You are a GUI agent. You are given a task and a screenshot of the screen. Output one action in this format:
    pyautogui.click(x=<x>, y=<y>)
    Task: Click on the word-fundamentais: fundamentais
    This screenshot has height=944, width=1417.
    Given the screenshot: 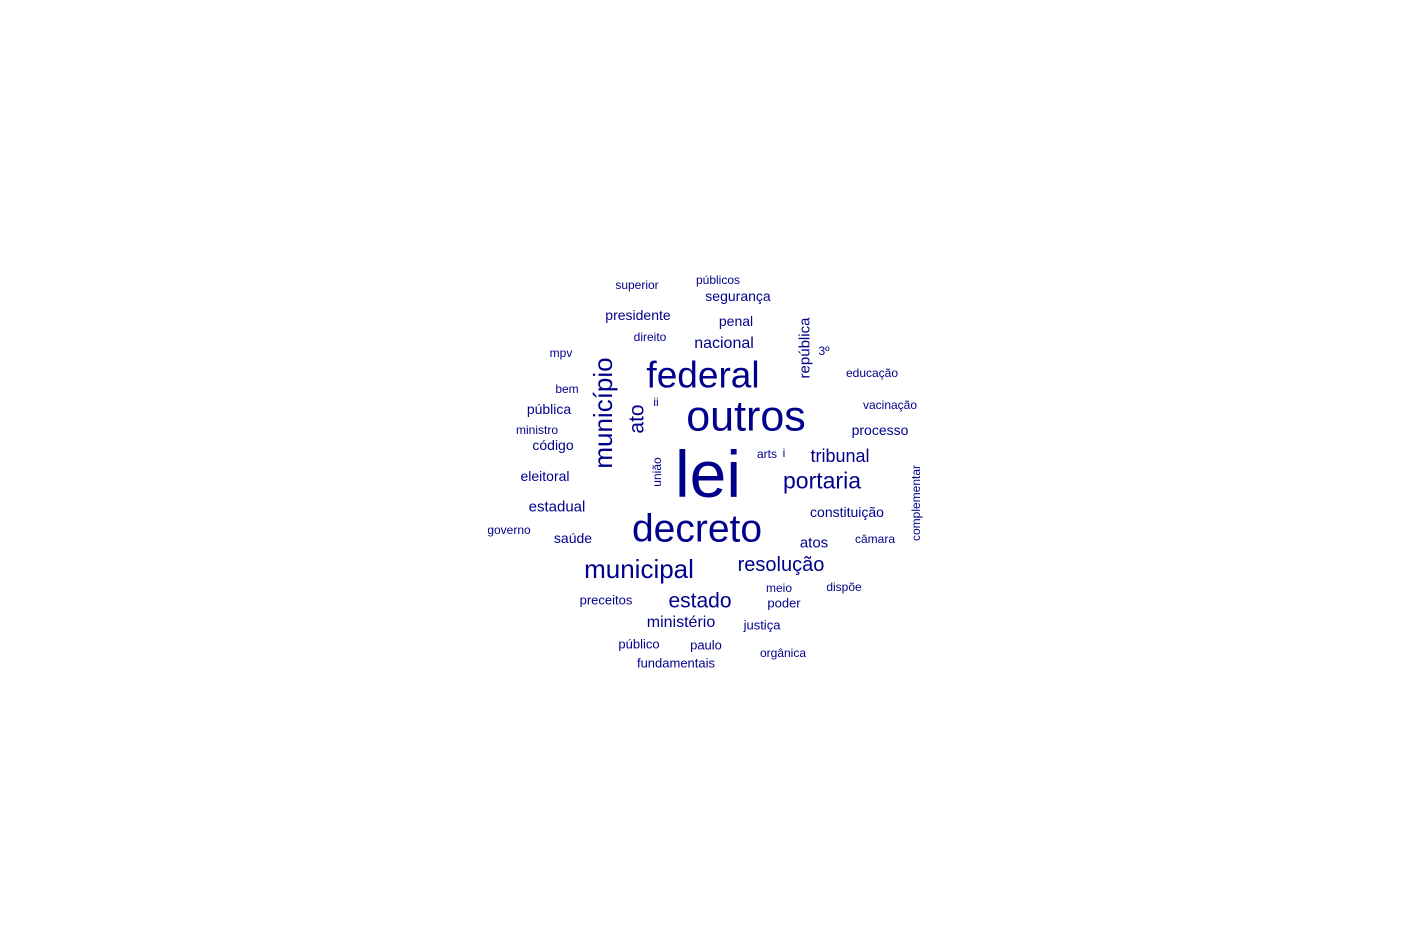 What is the action you would take?
    pyautogui.click(x=676, y=663)
    